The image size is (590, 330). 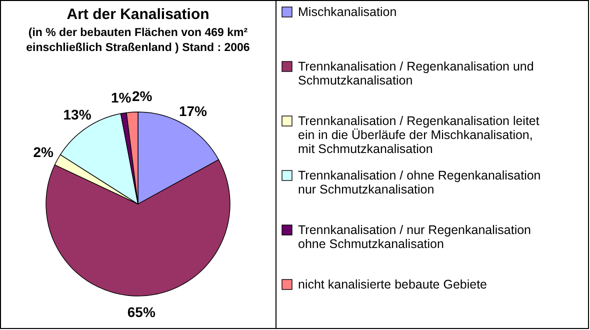 I want to click on legend-label: nicht kanalisierte bebaute Gebiete, so click(x=393, y=285).